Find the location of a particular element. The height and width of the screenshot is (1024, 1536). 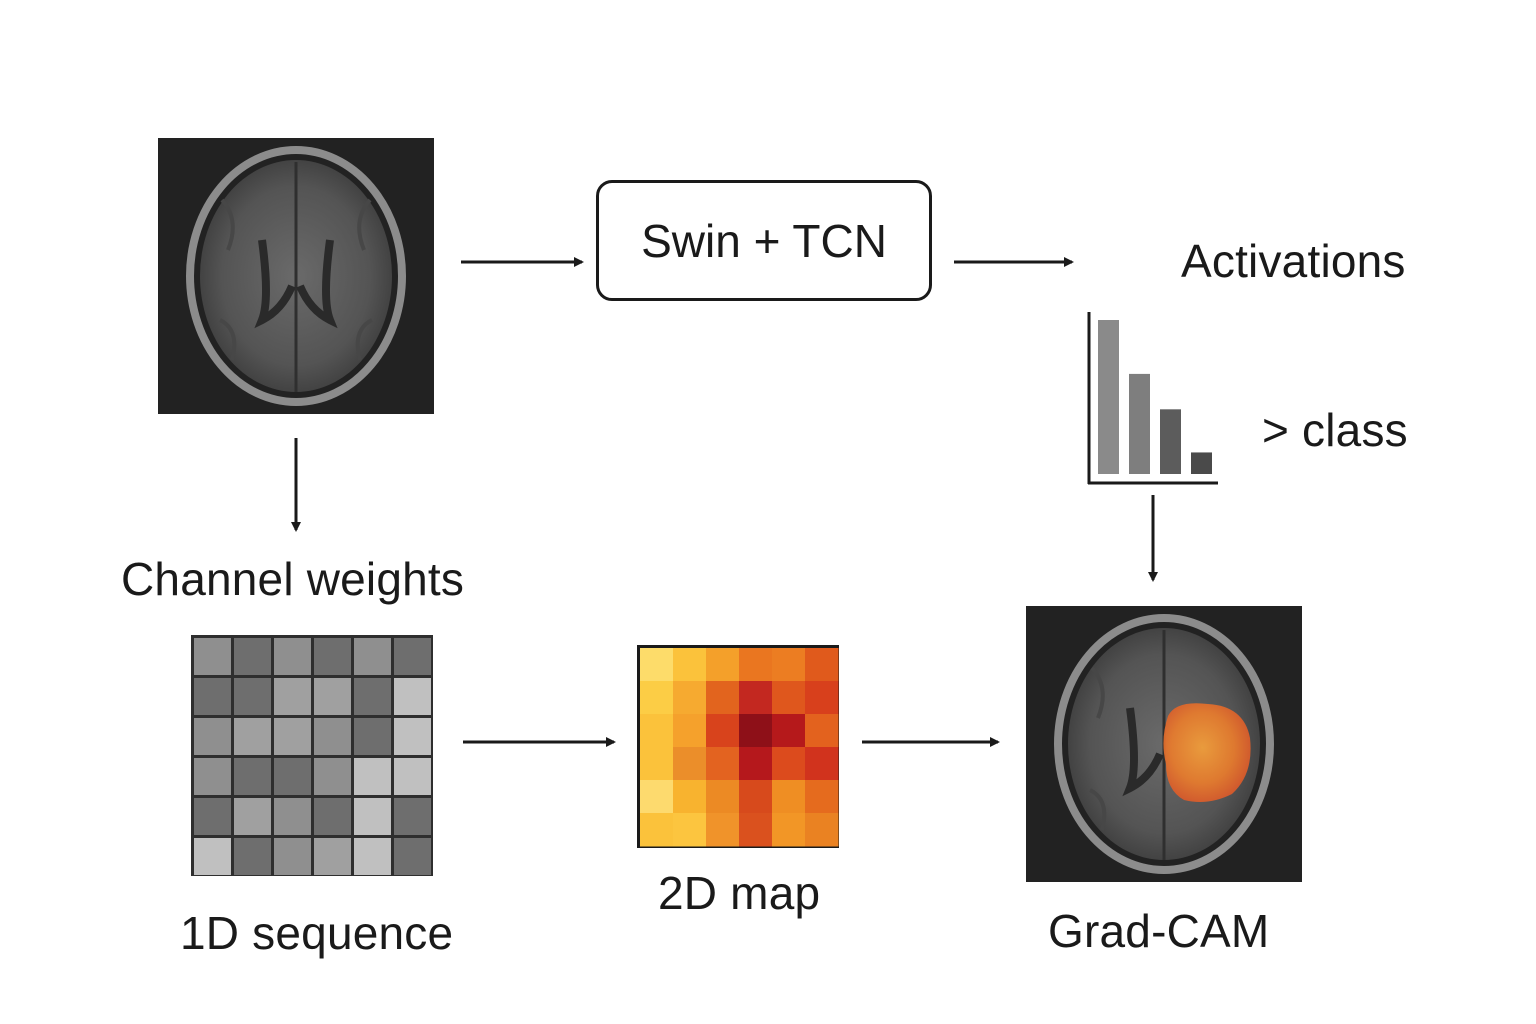

sequence-label: 1D sequence is located at coordinates (317, 933).